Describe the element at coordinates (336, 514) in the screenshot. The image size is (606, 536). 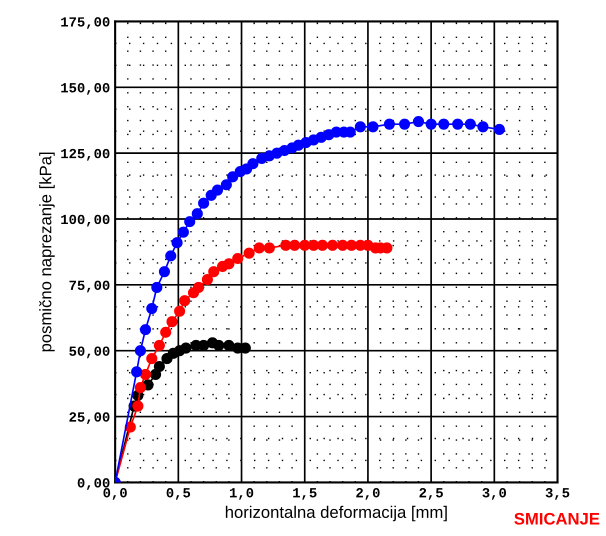
I see `x-axis-title: horizontalna deformacija [mm]` at that location.